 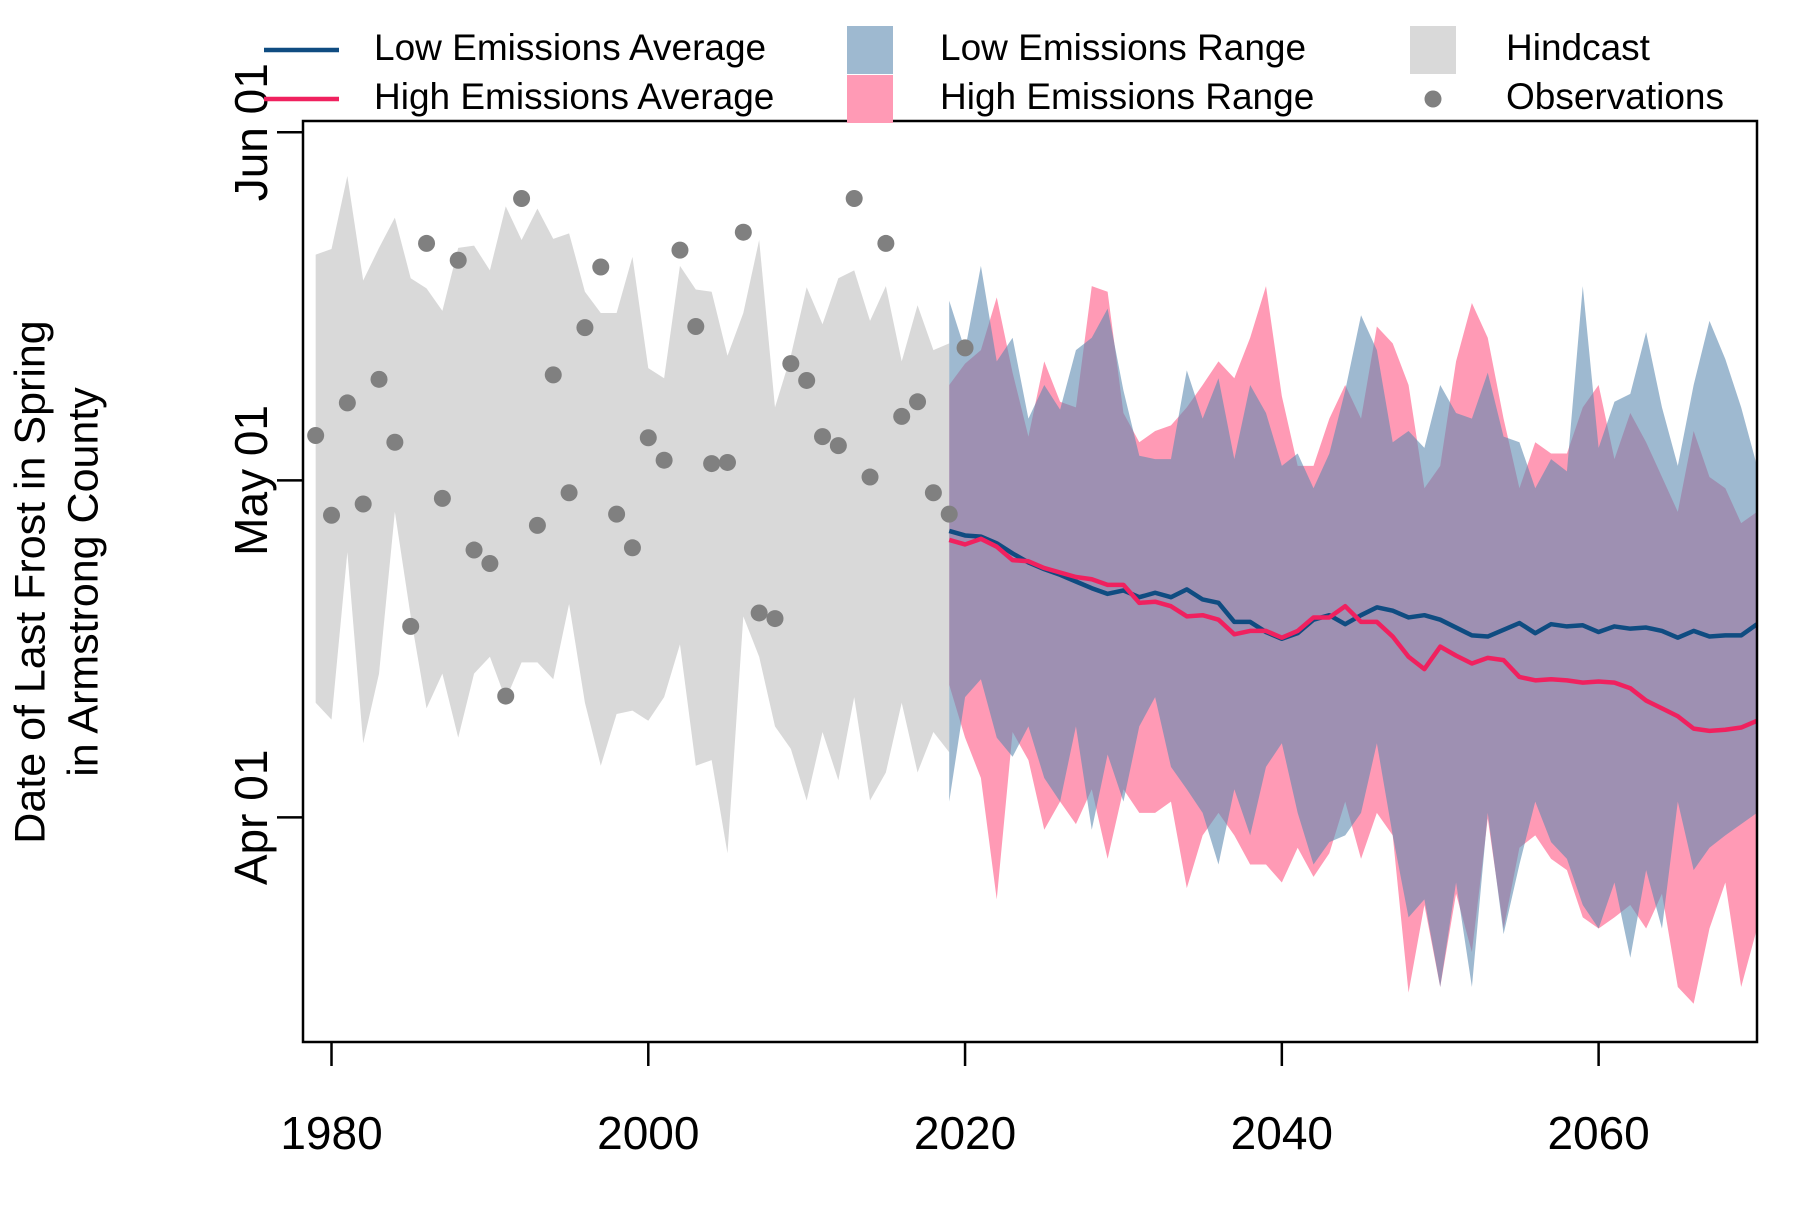 I want to click on y-tick-label: Apr 01, so click(x=251, y=818).